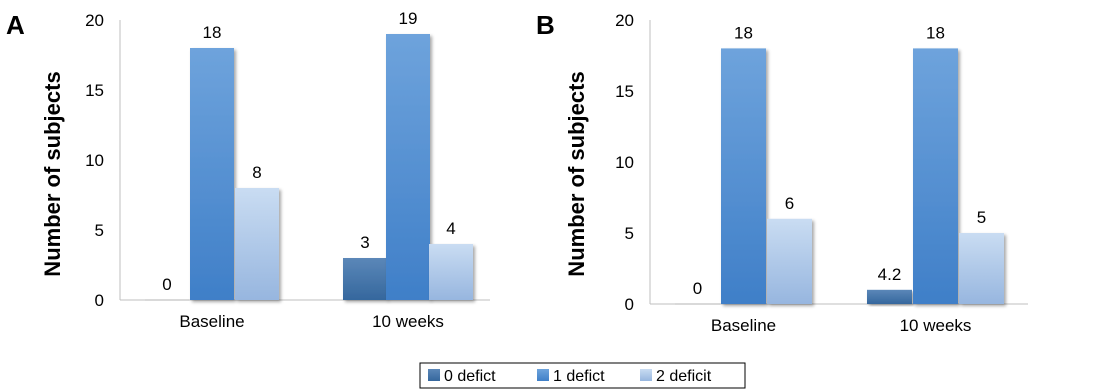 The width and height of the screenshot is (1099, 389). Describe the element at coordinates (15, 25) in the screenshot. I see `panel-letter: A` at that location.